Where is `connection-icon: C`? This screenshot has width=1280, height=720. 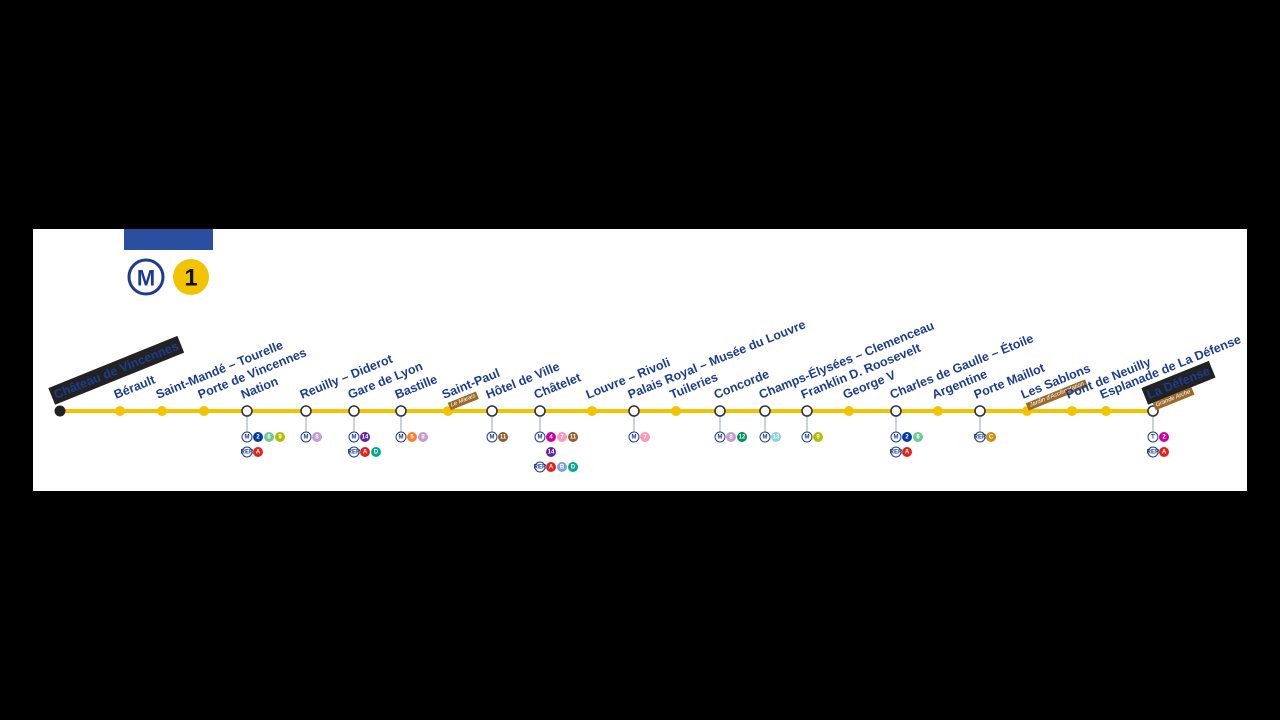 connection-icon: C is located at coordinates (991, 437).